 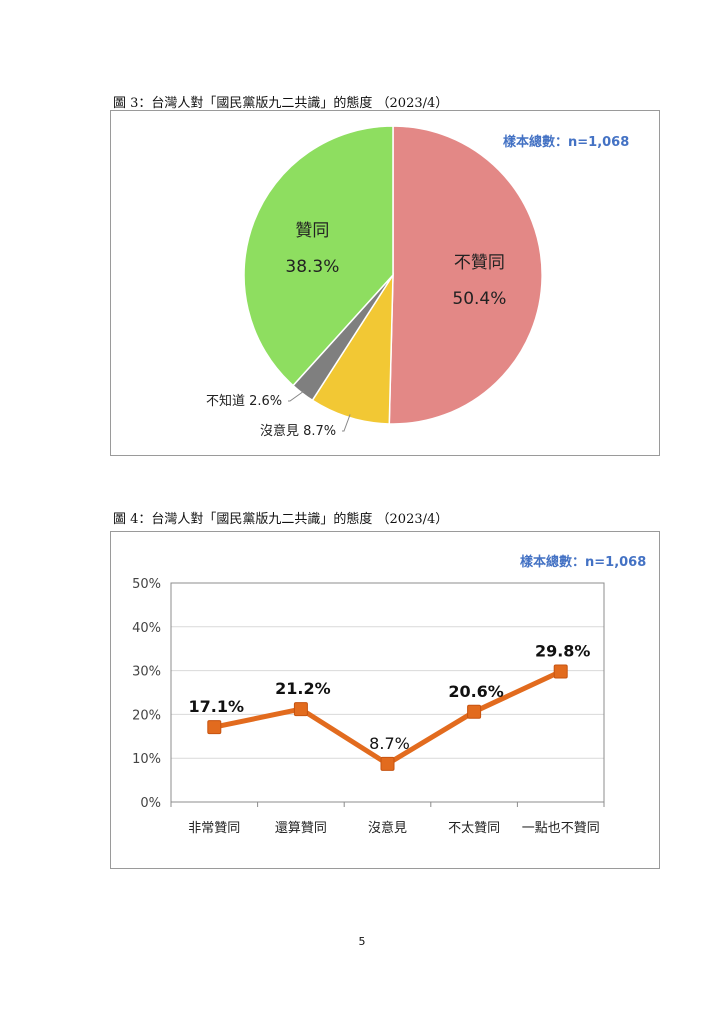 I want to click on x-category-label: 沒意見, so click(x=387, y=828).